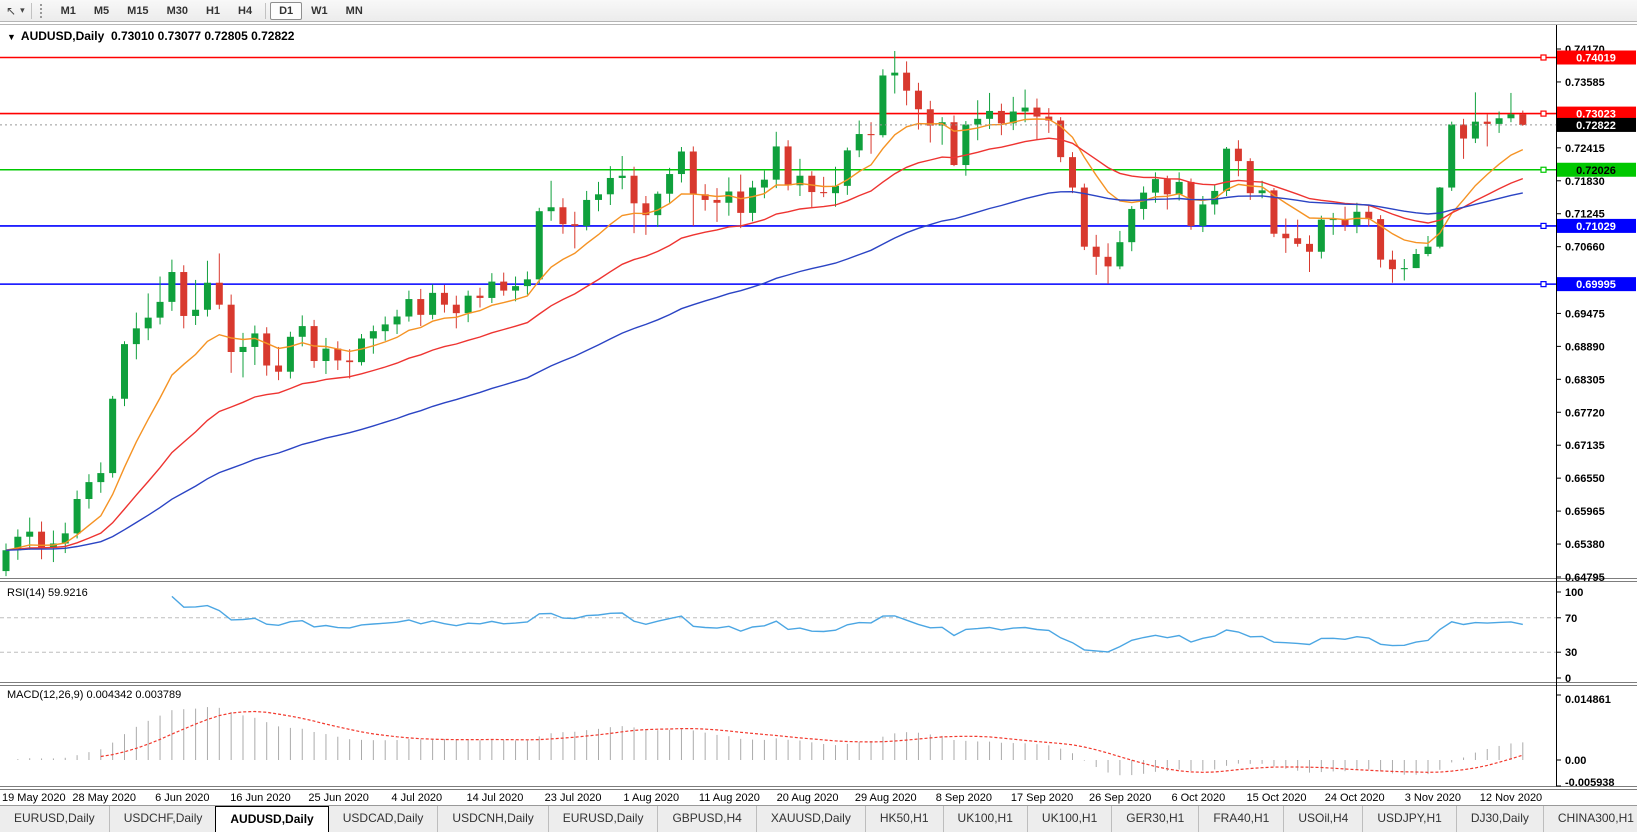 This screenshot has height=832, width=1637. I want to click on toolbar-grip-handle, so click(42, 10).